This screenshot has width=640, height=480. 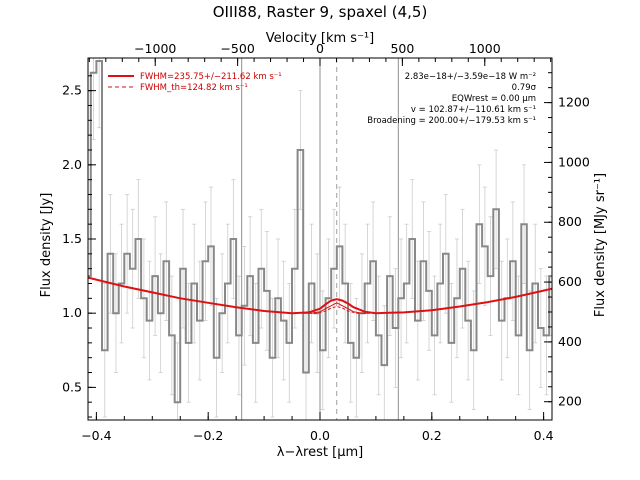 What do you see at coordinates (237, 48) in the screenshot?
I see `top-tick-label: −500` at bounding box center [237, 48].